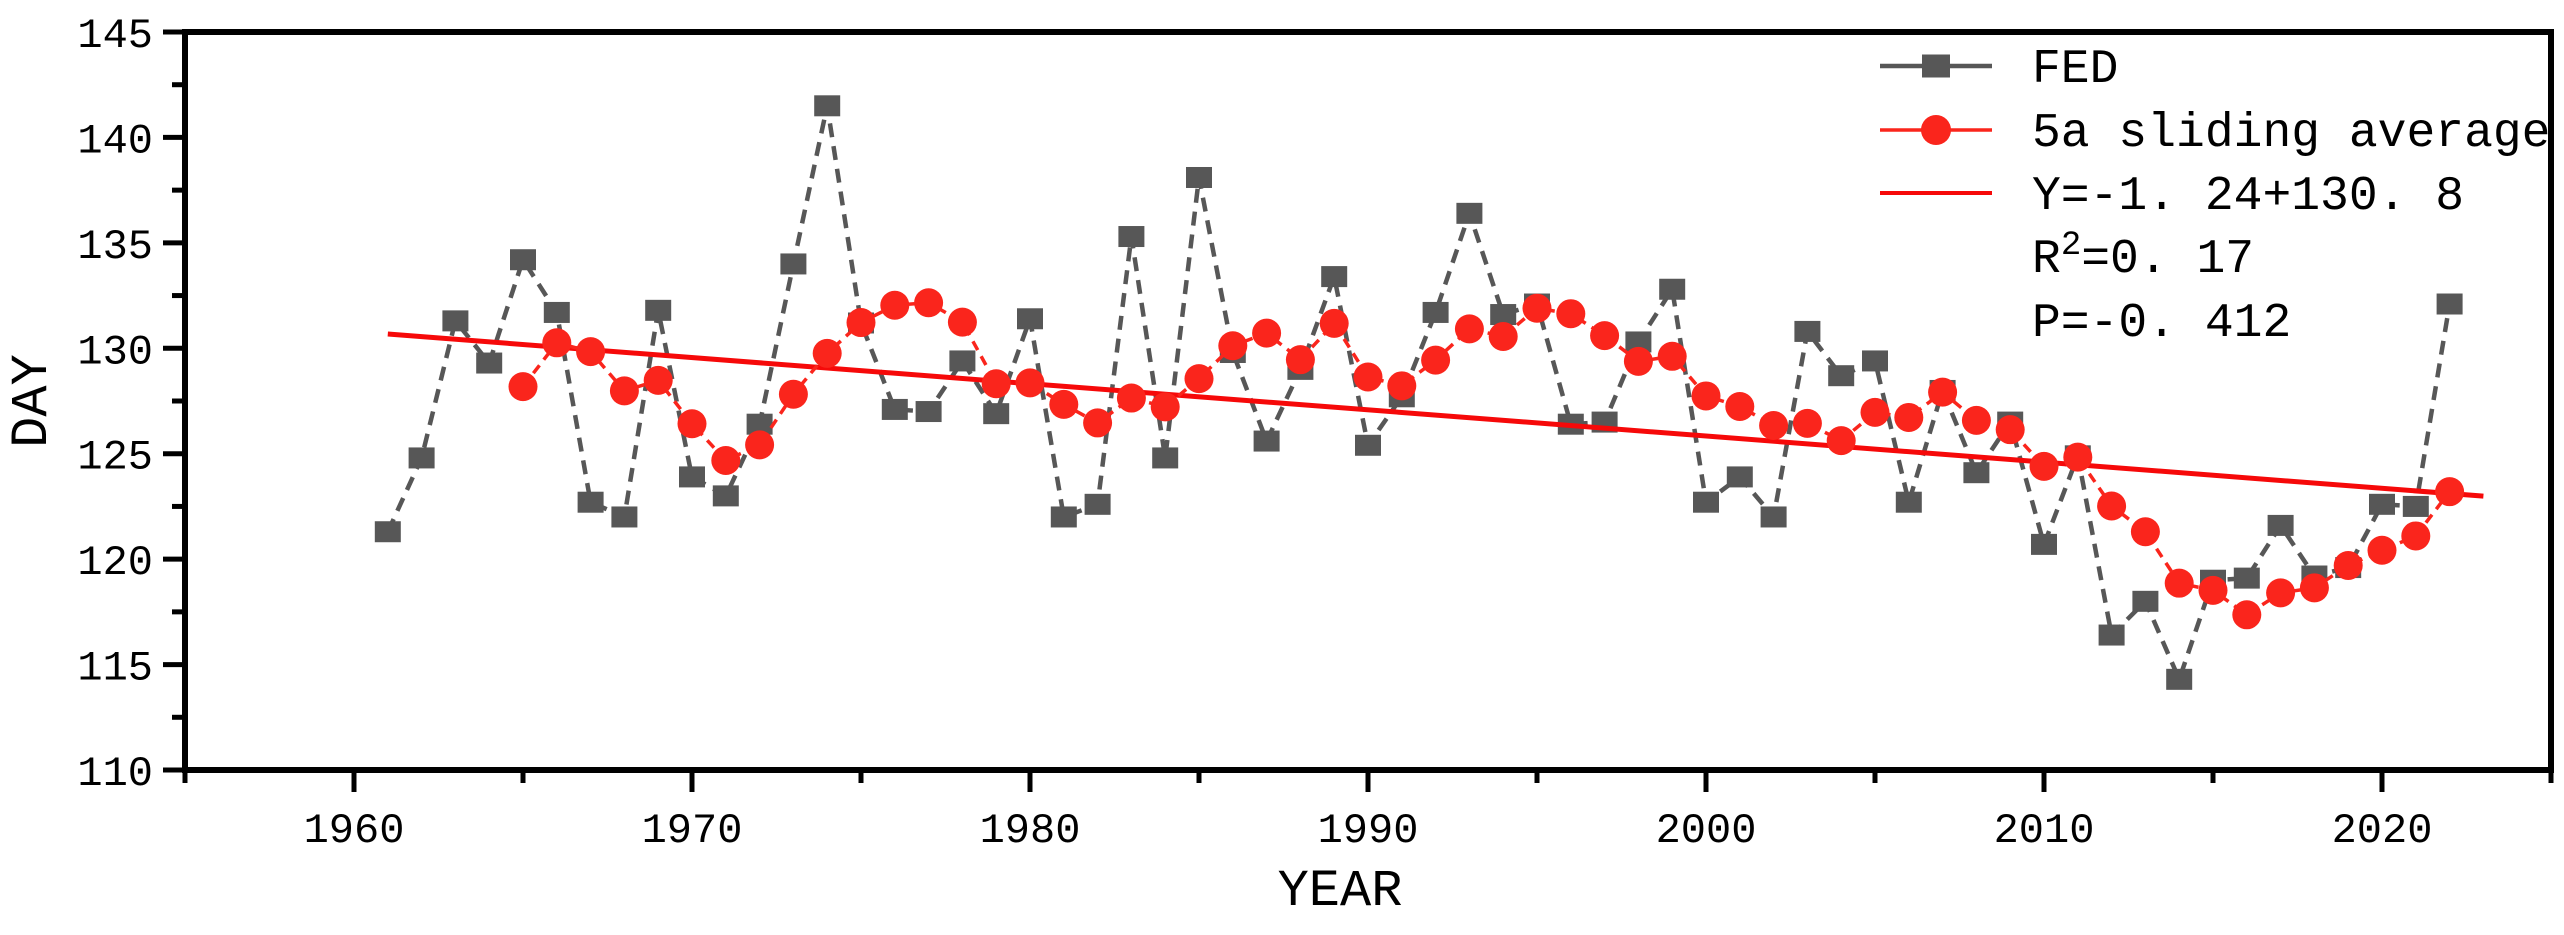 This screenshot has width=2564, height=935. I want to click on y-tick-label: 140, so click(115, 141).